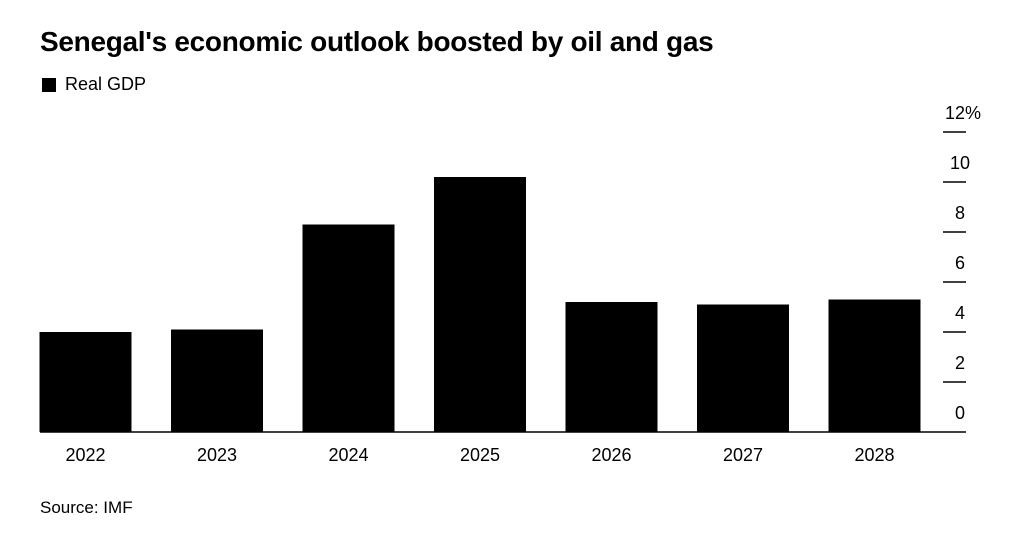 The height and width of the screenshot is (550, 1024). What do you see at coordinates (743, 368) in the screenshot?
I see `bar-2027` at bounding box center [743, 368].